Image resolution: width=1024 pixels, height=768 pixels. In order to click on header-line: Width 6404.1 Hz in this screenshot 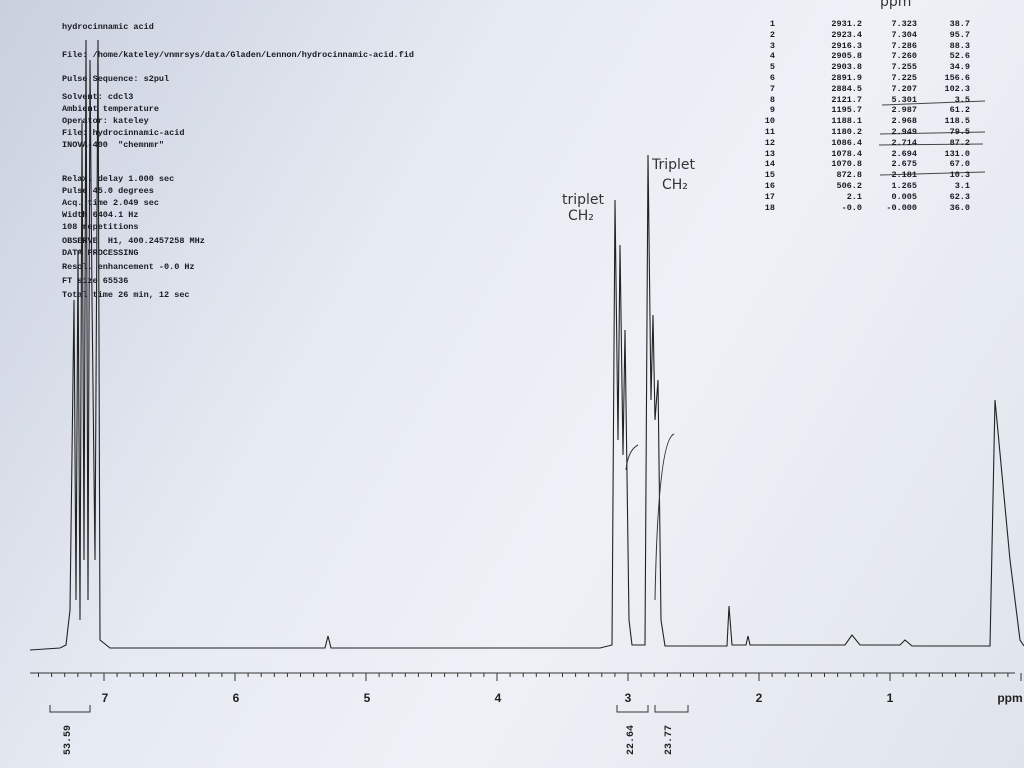, I will do `click(100, 215)`.